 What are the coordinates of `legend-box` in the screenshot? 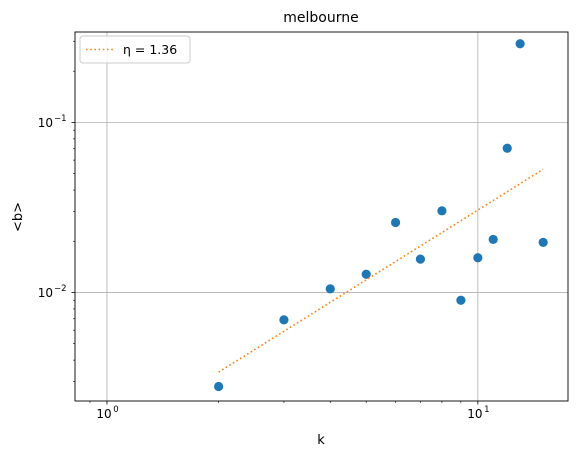 It's located at (135, 49).